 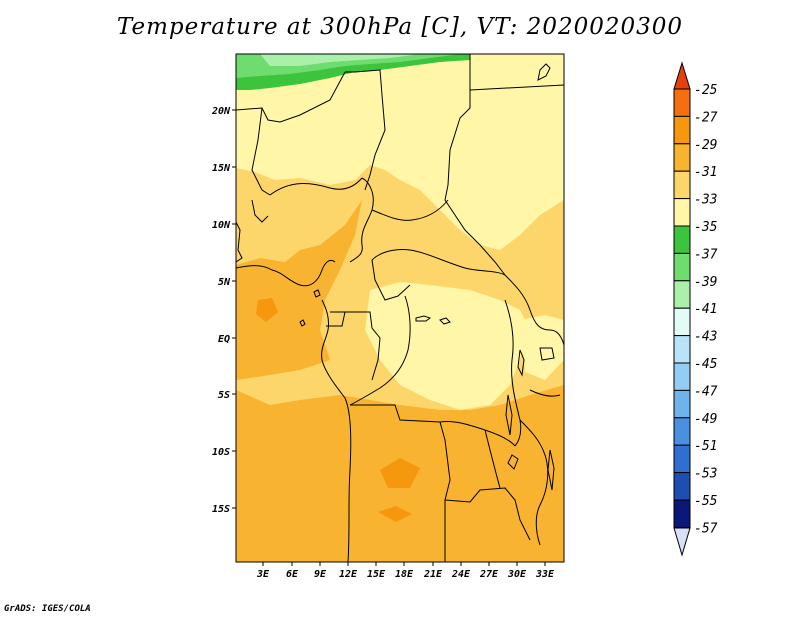 I want to click on lat-label: 20N, so click(x=221, y=111).